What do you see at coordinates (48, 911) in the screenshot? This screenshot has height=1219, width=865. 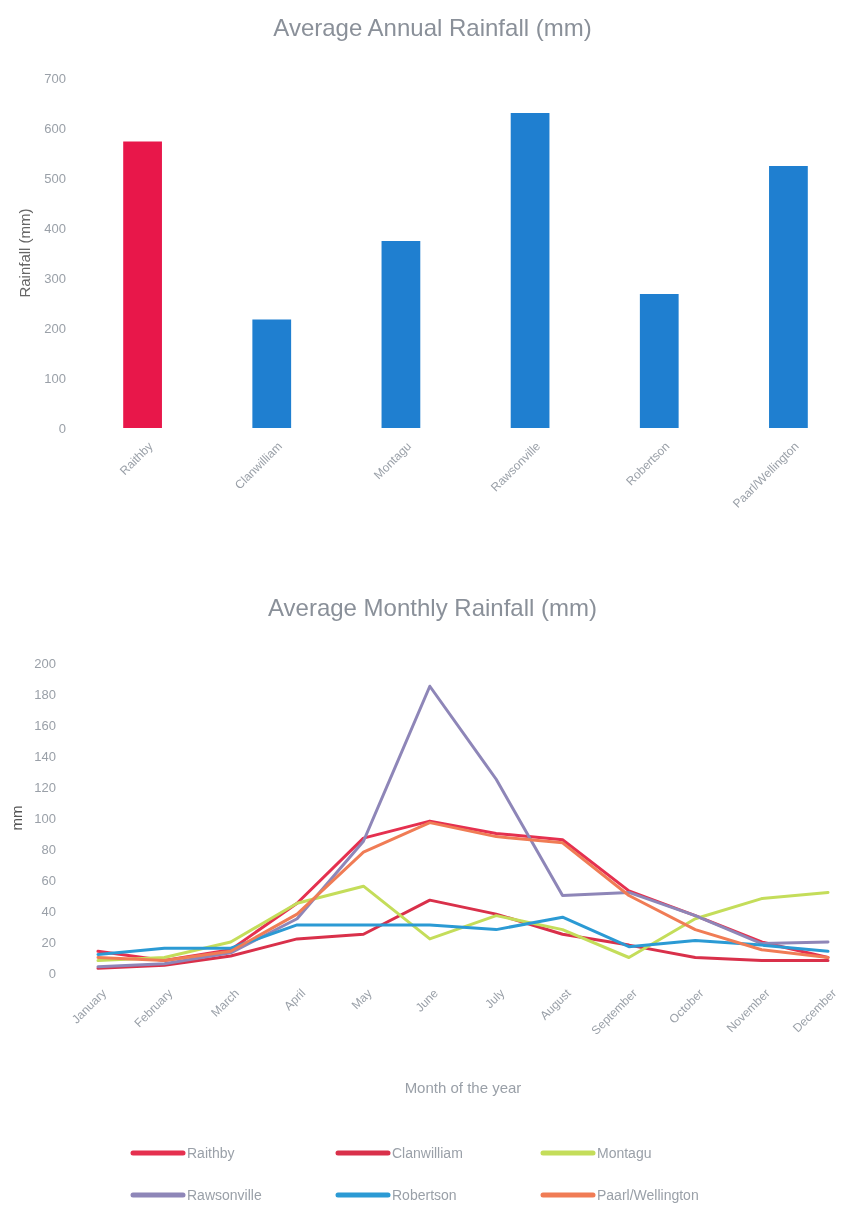 I see `y-tick-label: 40` at bounding box center [48, 911].